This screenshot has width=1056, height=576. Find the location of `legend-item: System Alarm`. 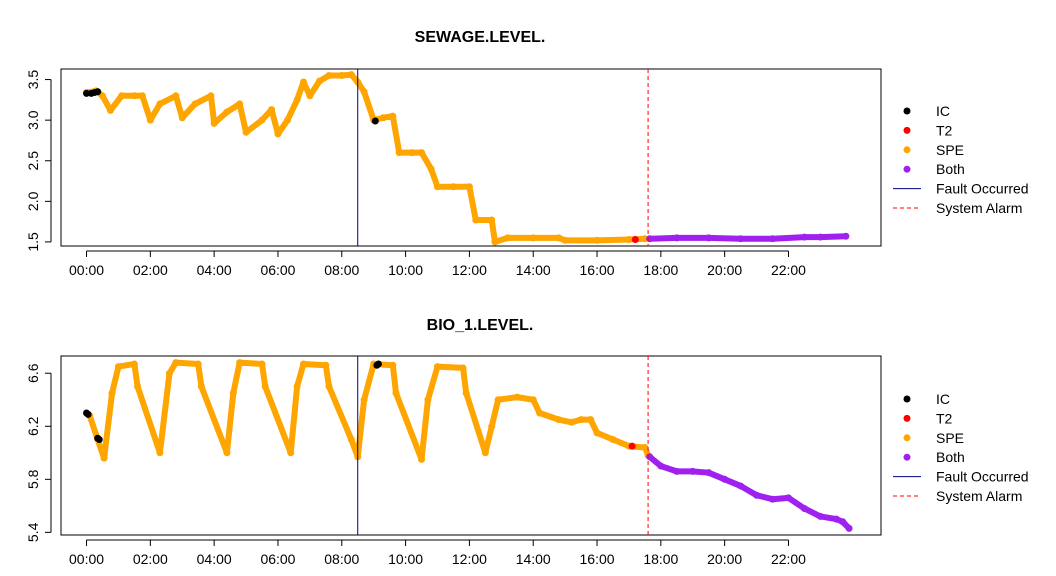

legend-item: System Alarm is located at coordinates (957, 496).